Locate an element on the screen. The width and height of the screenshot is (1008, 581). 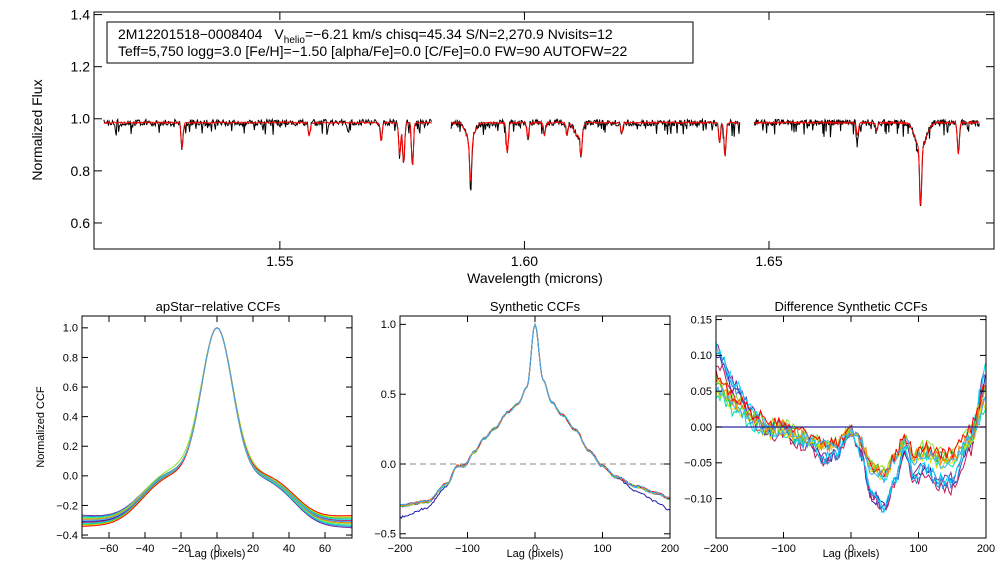
apstar-ccf-x-tick-label: −40 is located at coordinates (145, 549).